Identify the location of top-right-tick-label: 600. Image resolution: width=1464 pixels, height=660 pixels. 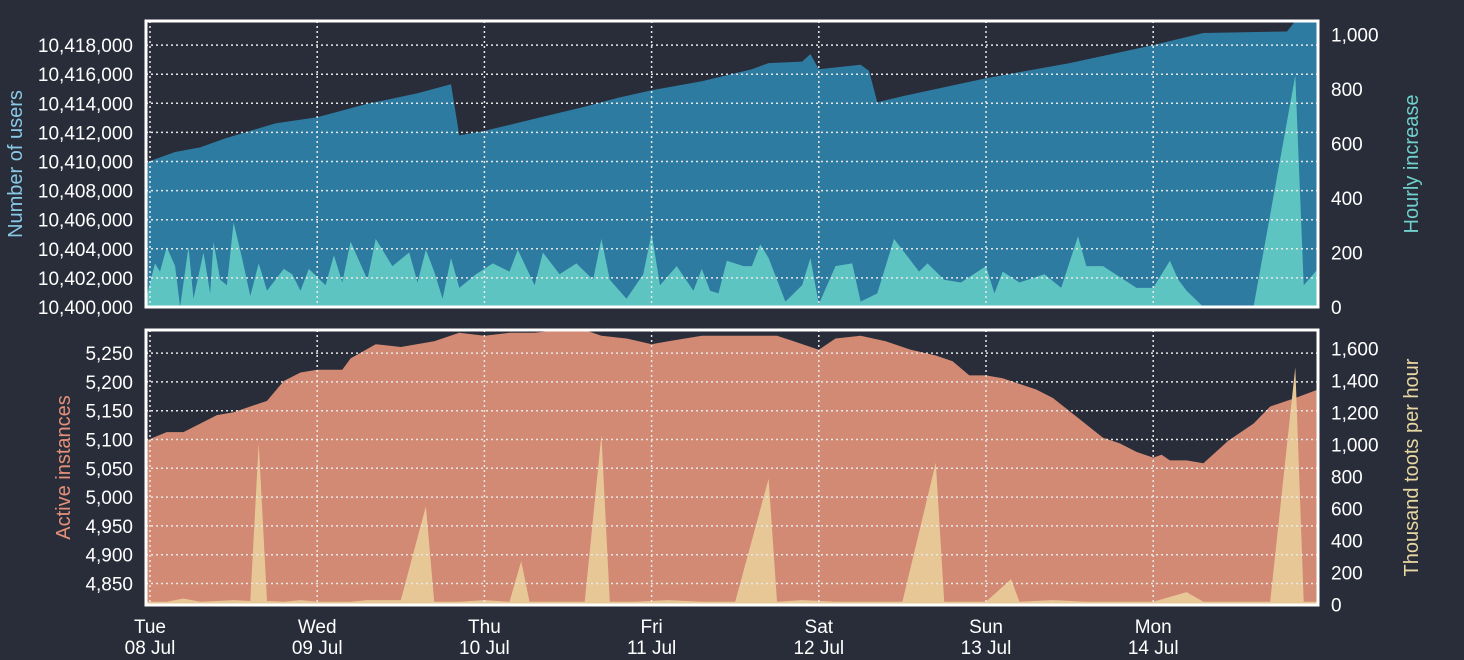
(1347, 145).